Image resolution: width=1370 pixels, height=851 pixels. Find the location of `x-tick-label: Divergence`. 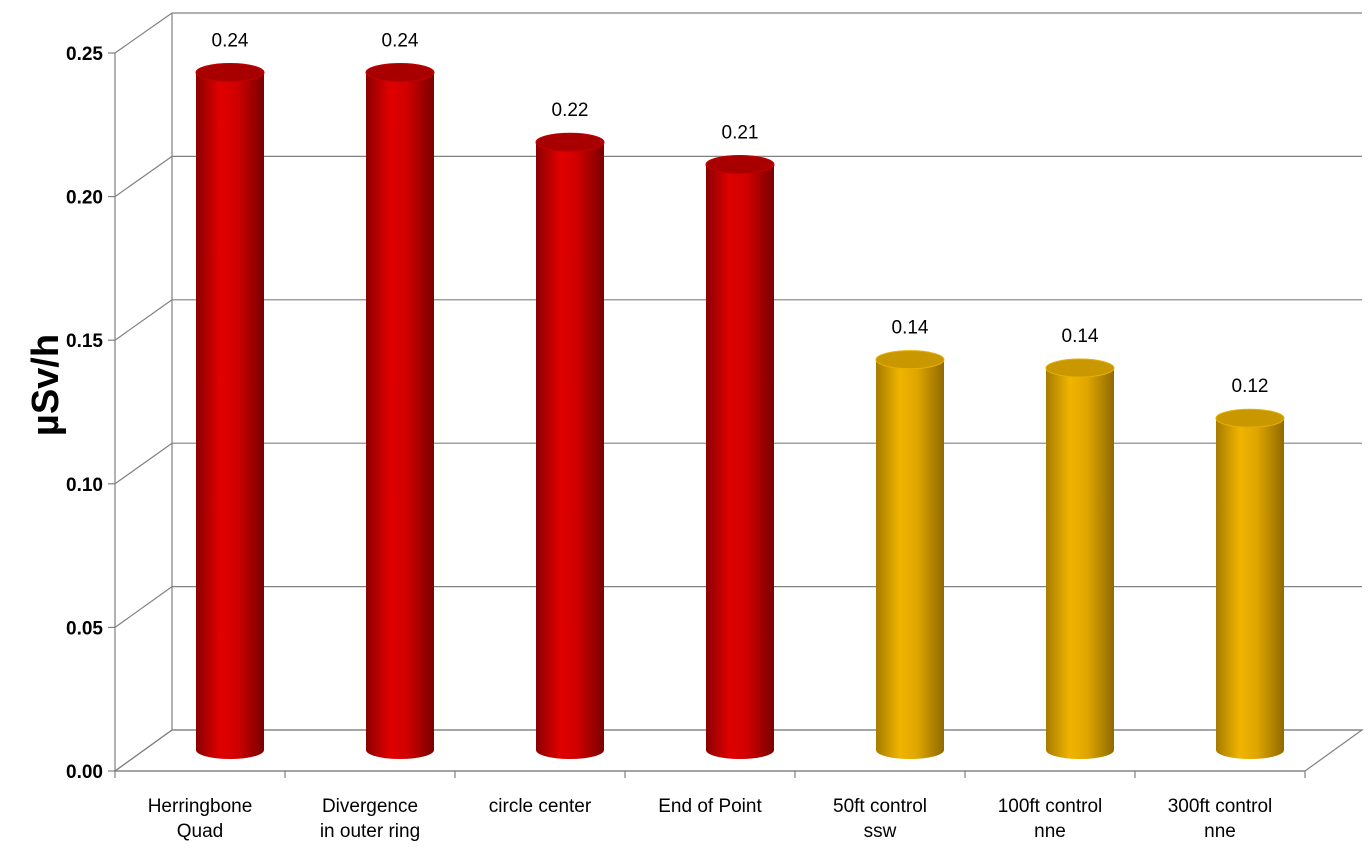

x-tick-label: Divergence is located at coordinates (370, 806).